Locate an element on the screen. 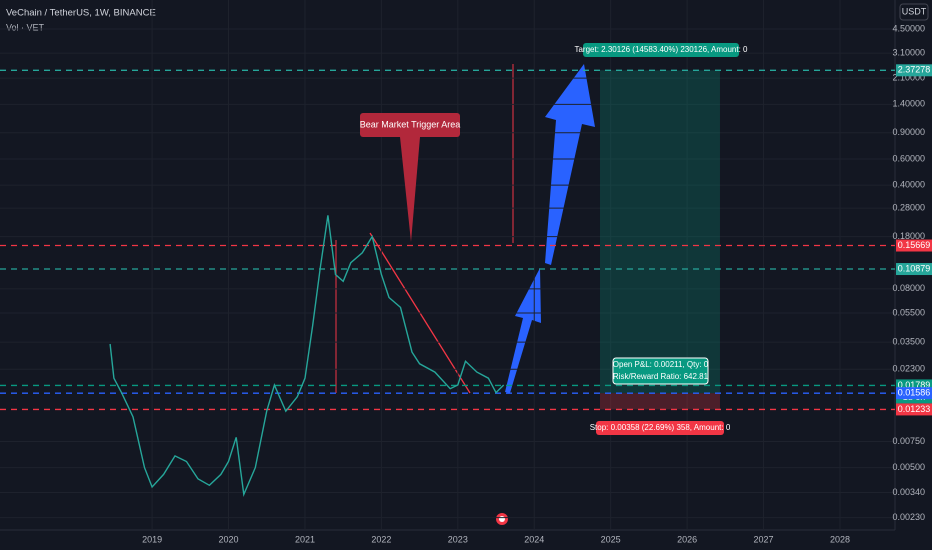 The width and height of the screenshot is (932, 550). x-tick-label: 2023 is located at coordinates (458, 539).